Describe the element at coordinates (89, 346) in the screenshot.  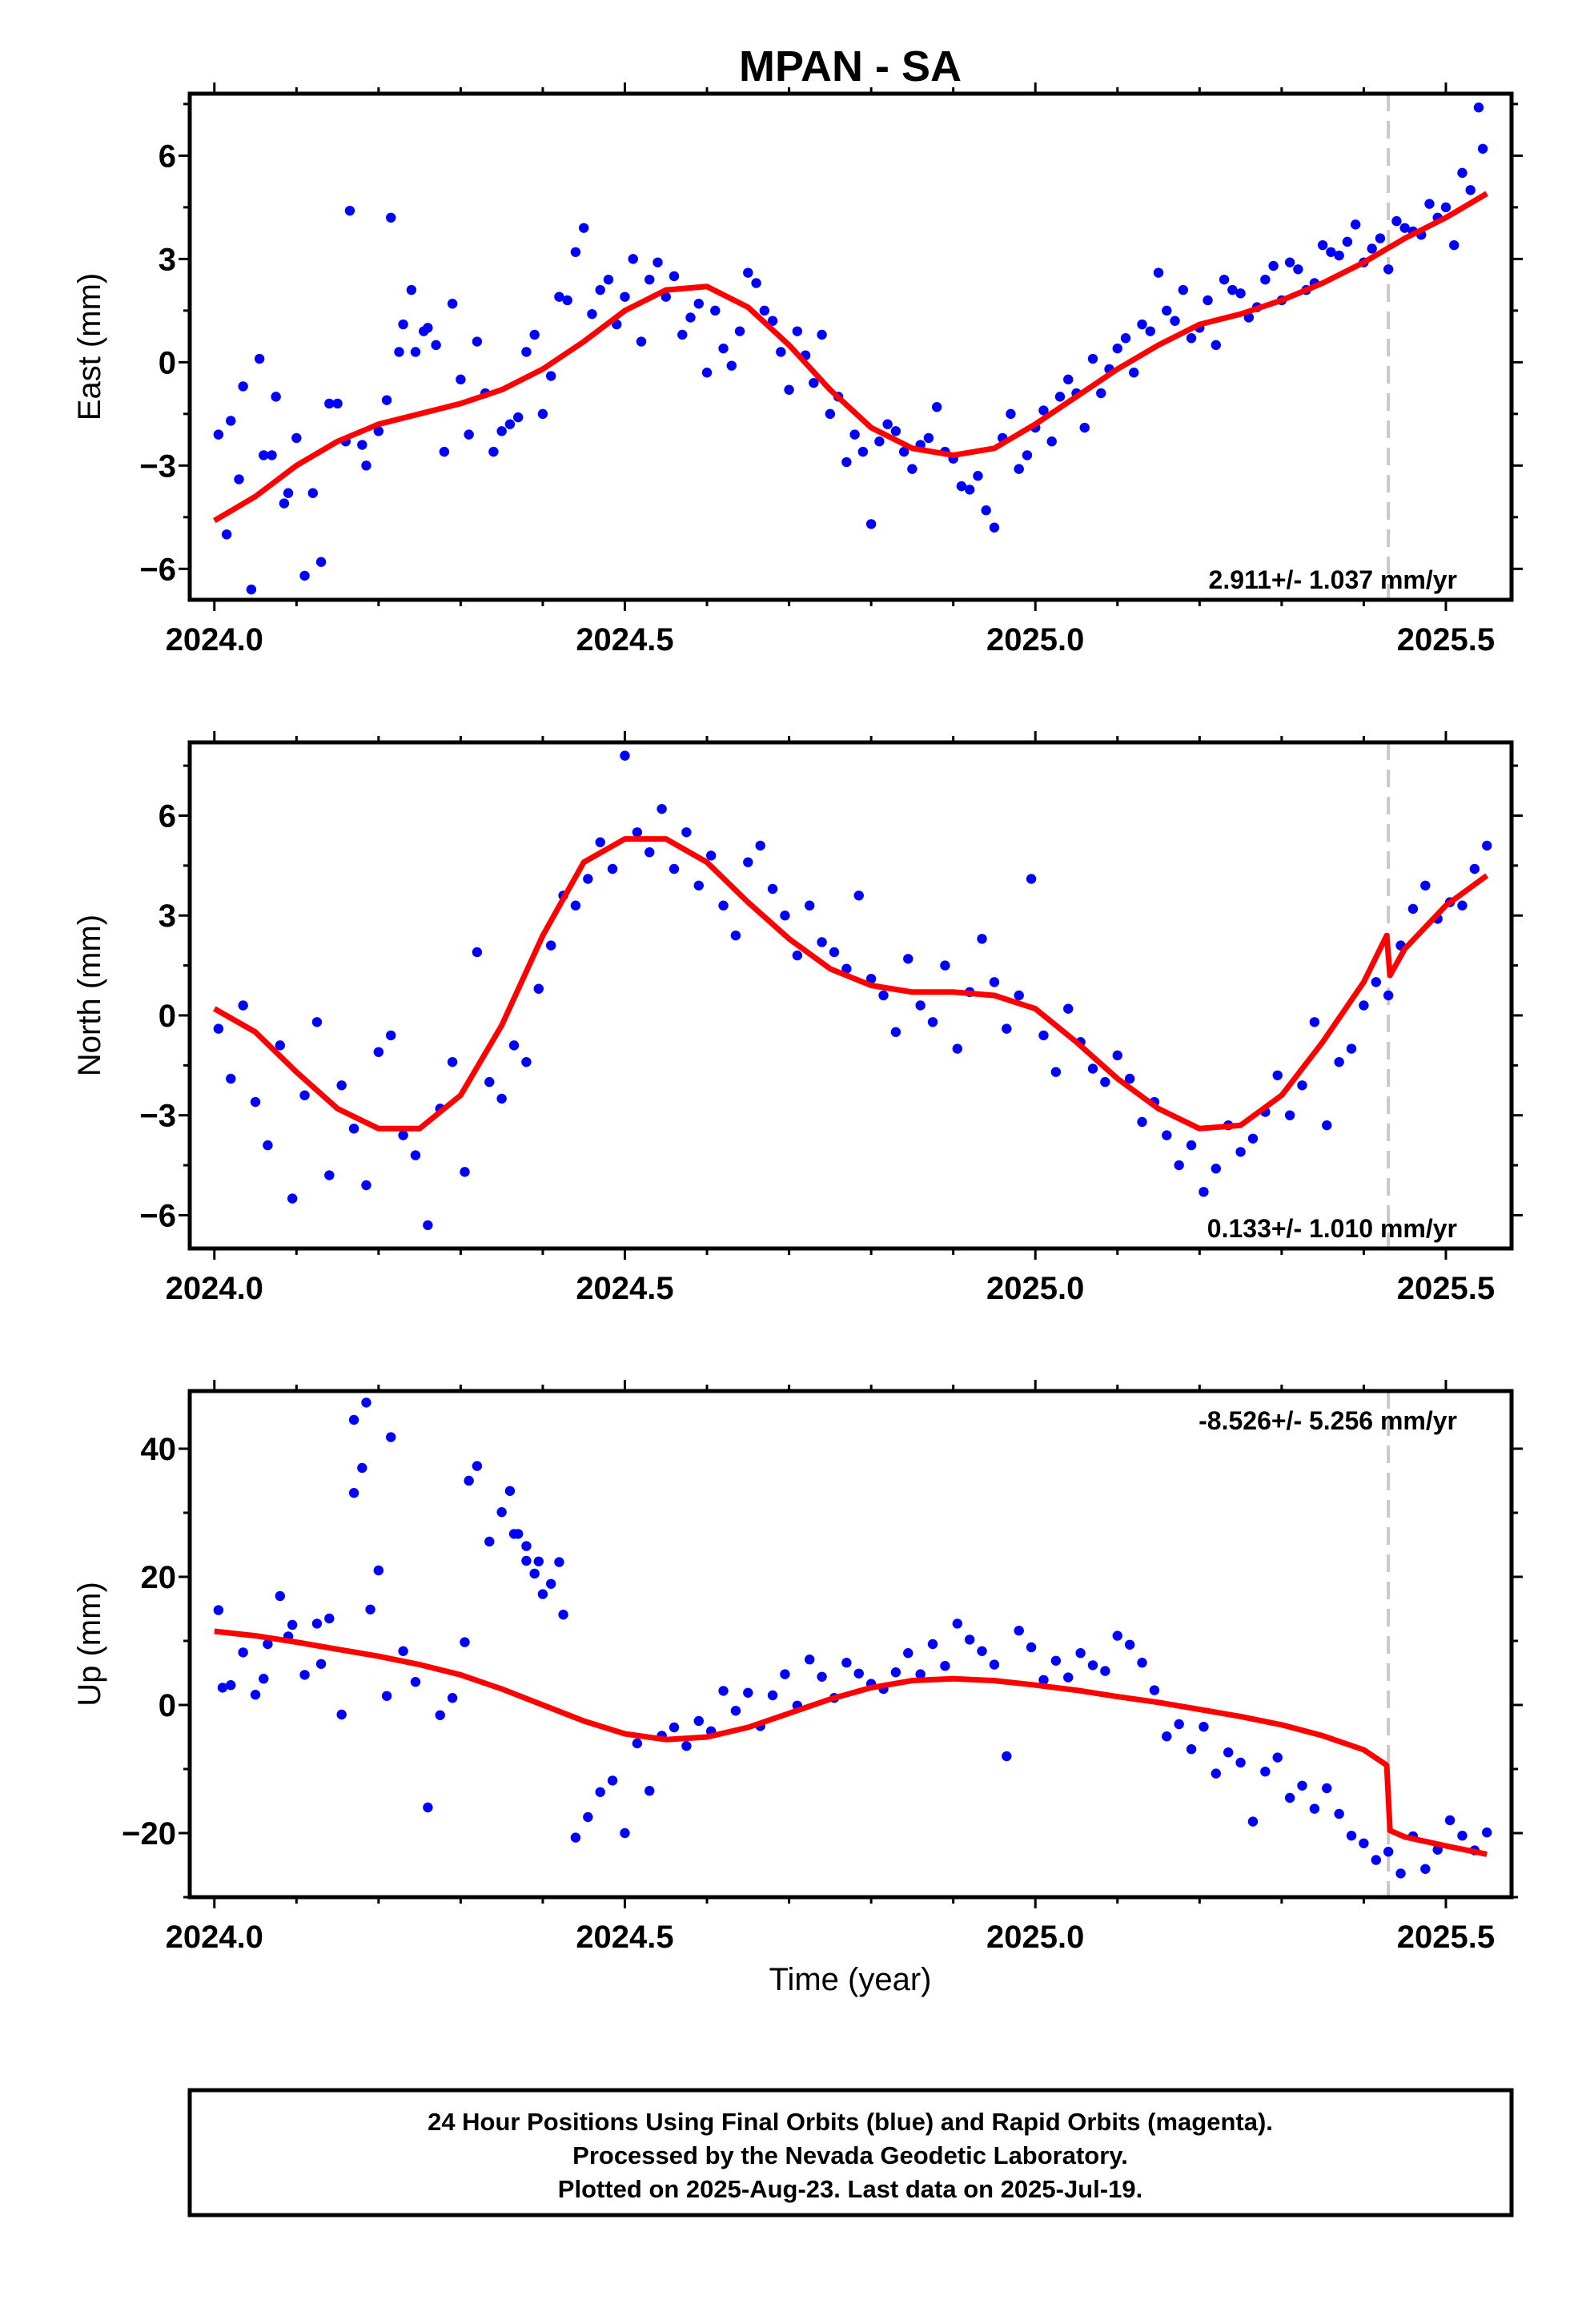
I see `east-y-axis-label: East (mm)` at that location.